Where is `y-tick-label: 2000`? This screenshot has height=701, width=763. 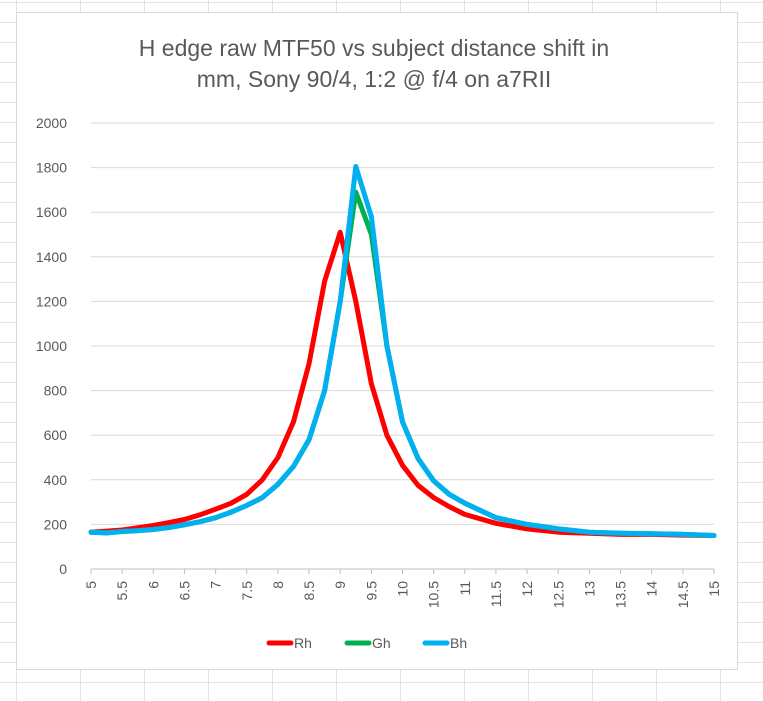
y-tick-label: 2000 is located at coordinates (51, 123).